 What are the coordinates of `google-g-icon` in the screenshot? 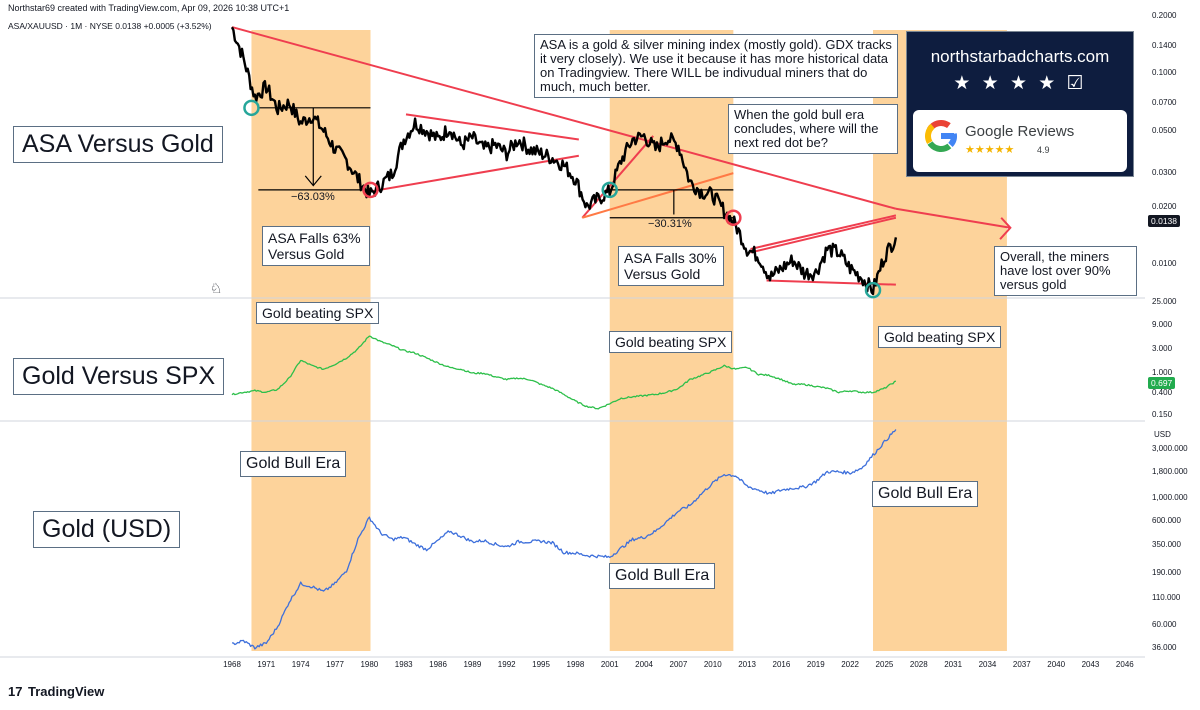 It's located at (941, 136).